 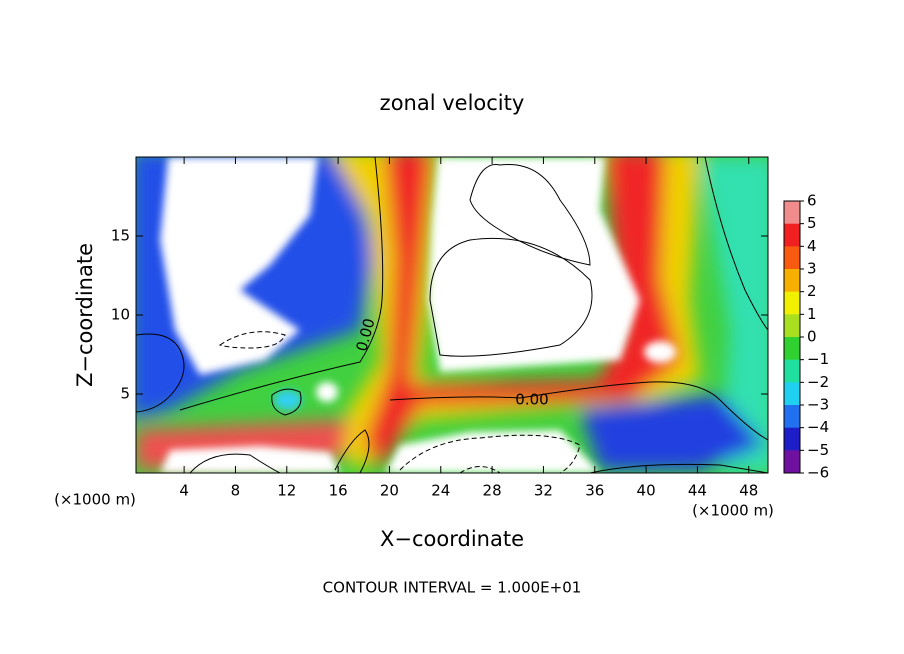 I want to click on colorbar-tick-label: 2, so click(x=812, y=291).